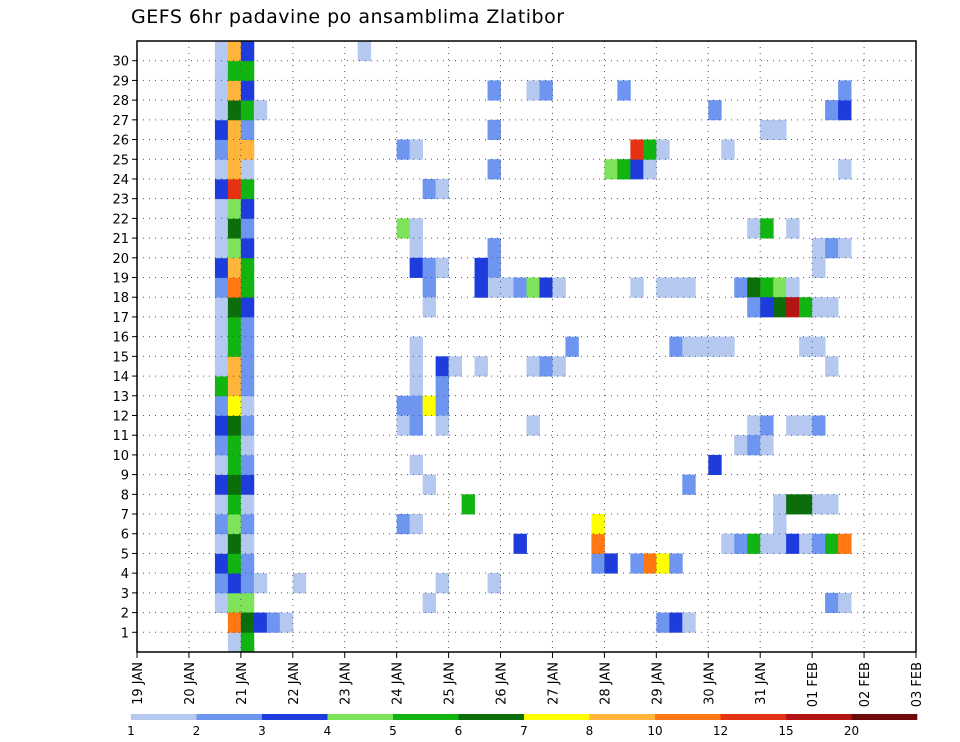 This screenshot has width=960, height=742. I want to click on y-tick-label: 25, so click(120, 160).